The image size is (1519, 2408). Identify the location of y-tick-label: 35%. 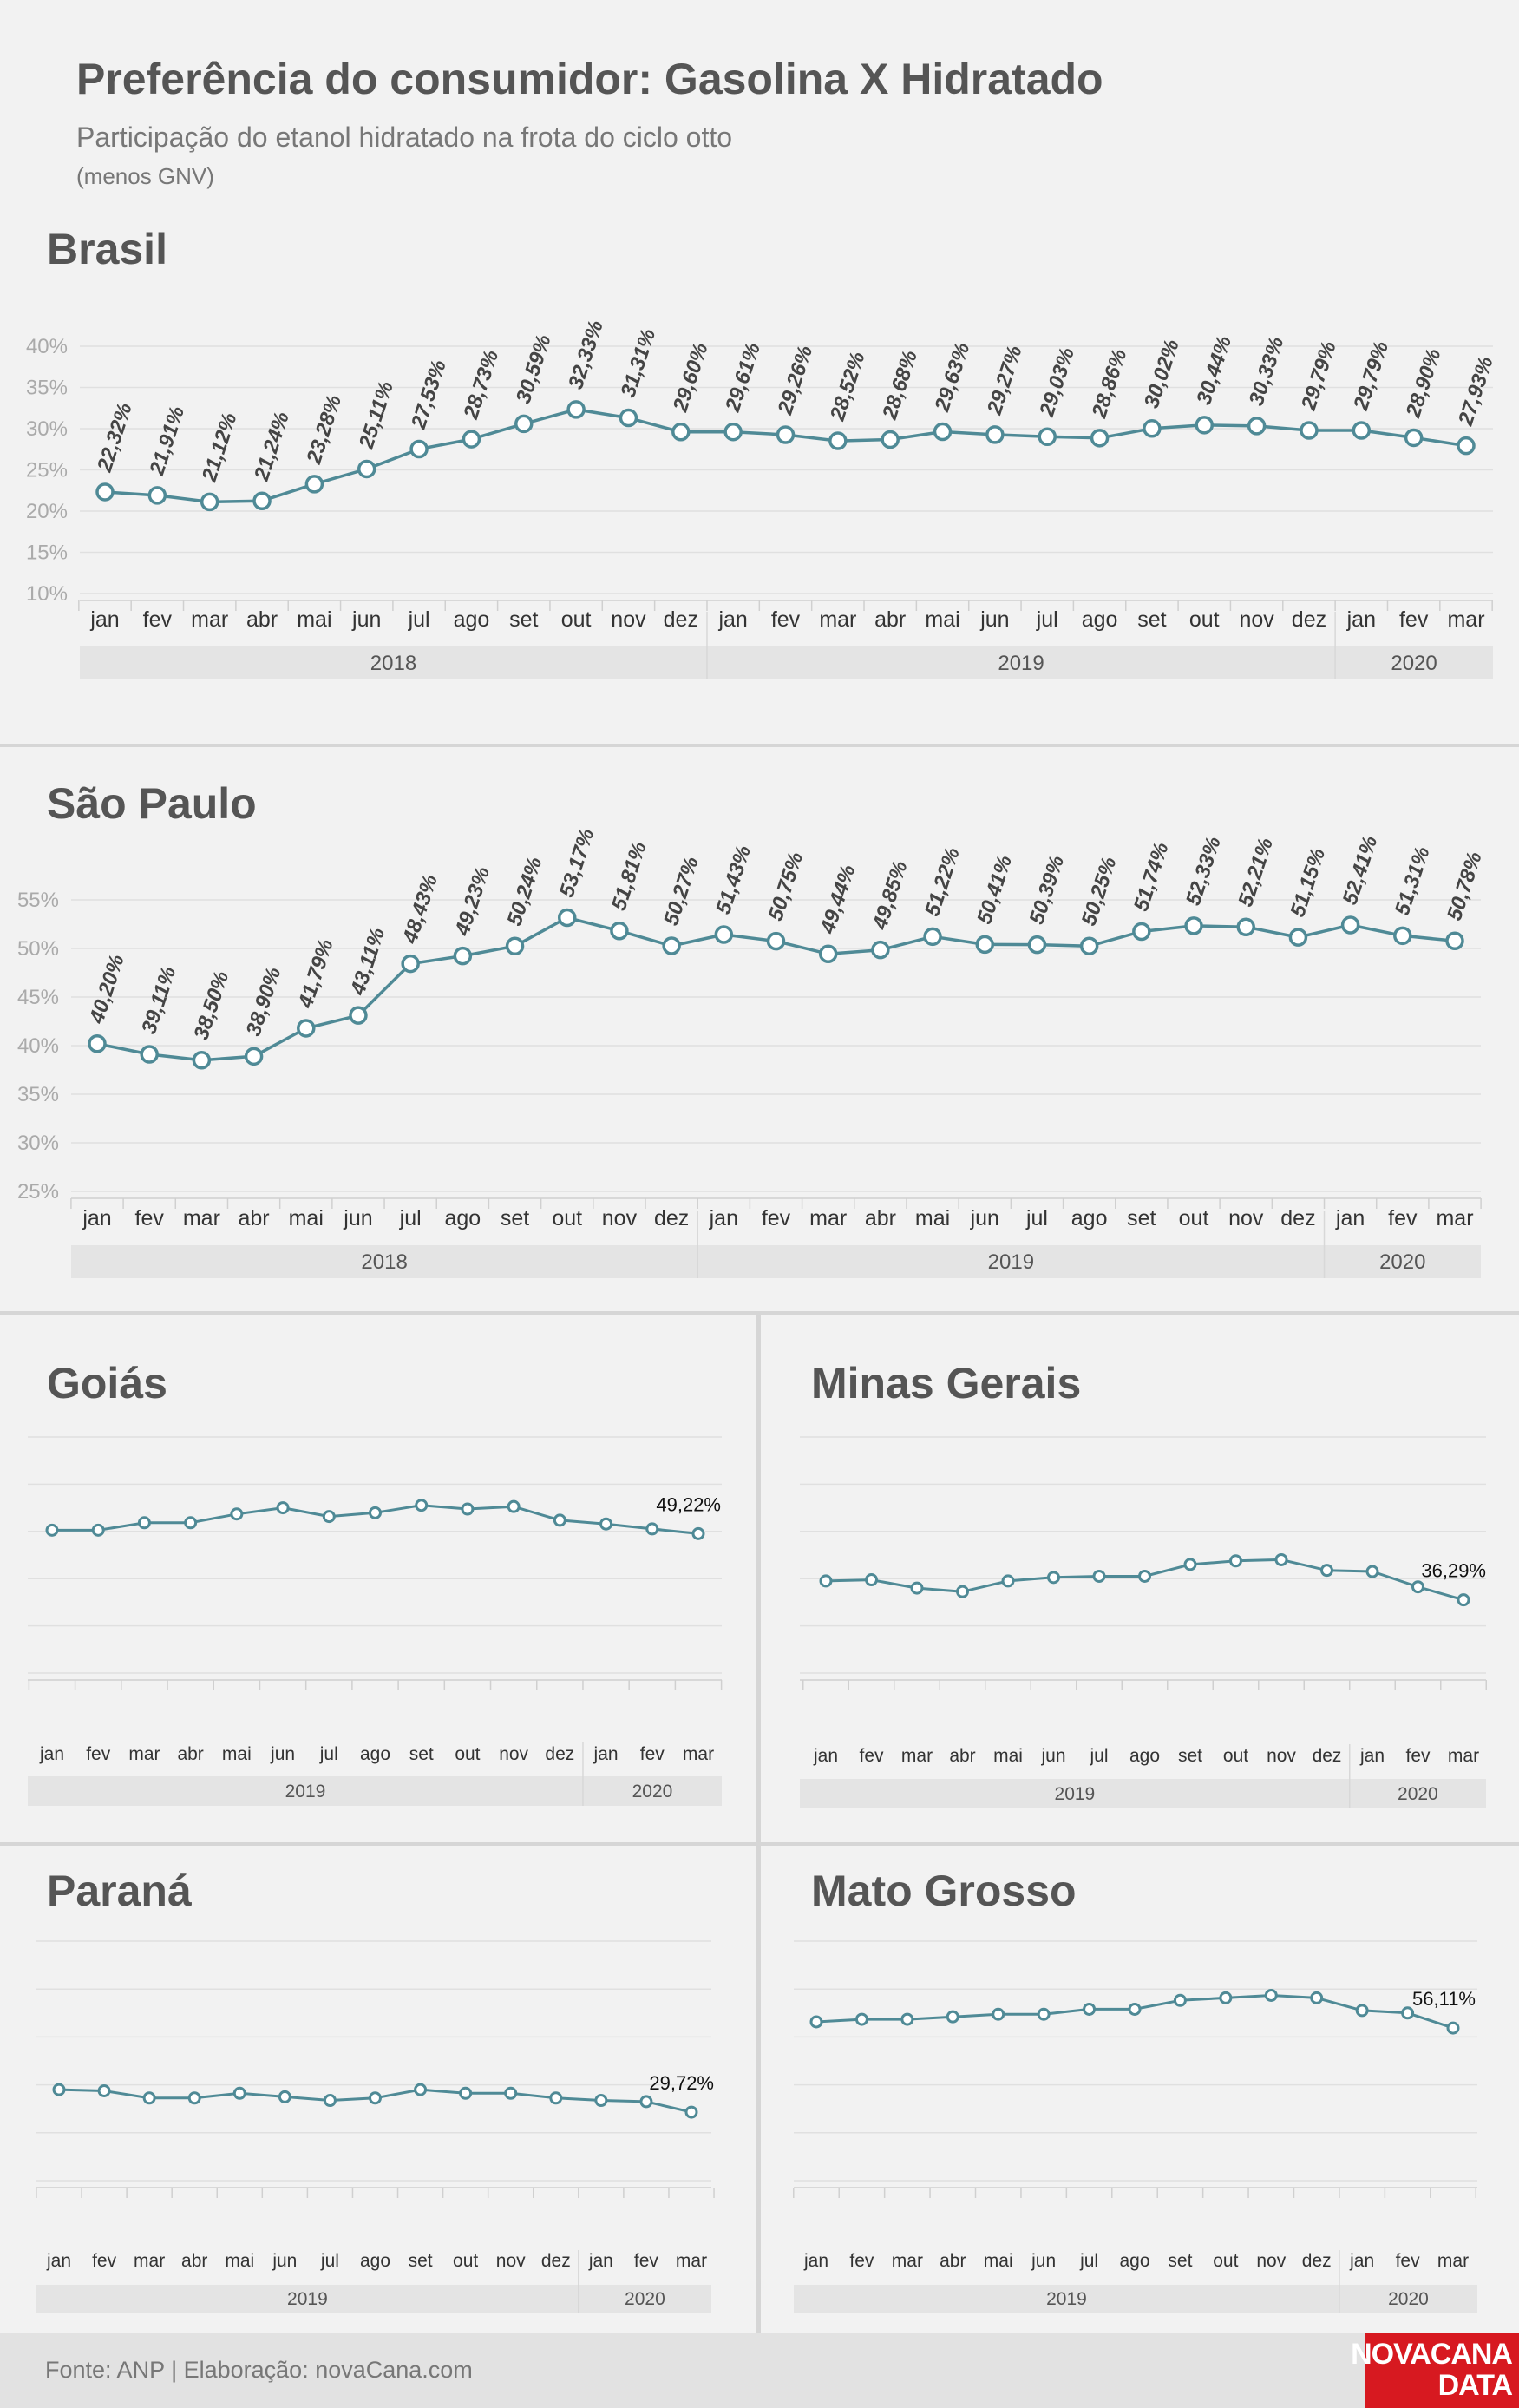
(47, 388).